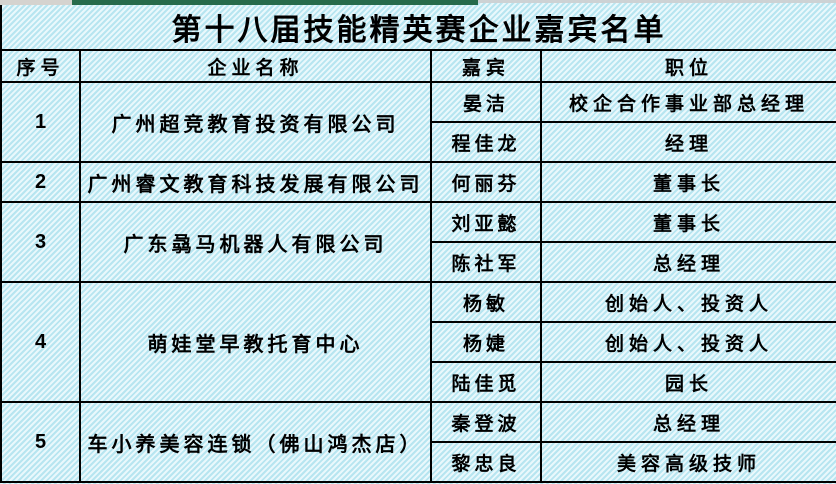 This screenshot has width=836, height=484. I want to click on serial-cell: 4, so click(40, 342).